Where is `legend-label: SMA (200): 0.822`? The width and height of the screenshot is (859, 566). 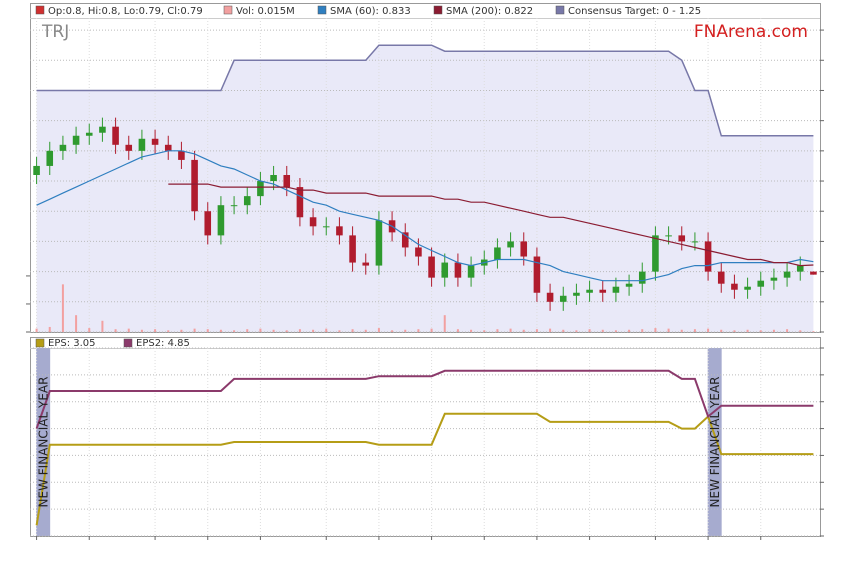
legend-label: SMA (200): 0.822 is located at coordinates (489, 11).